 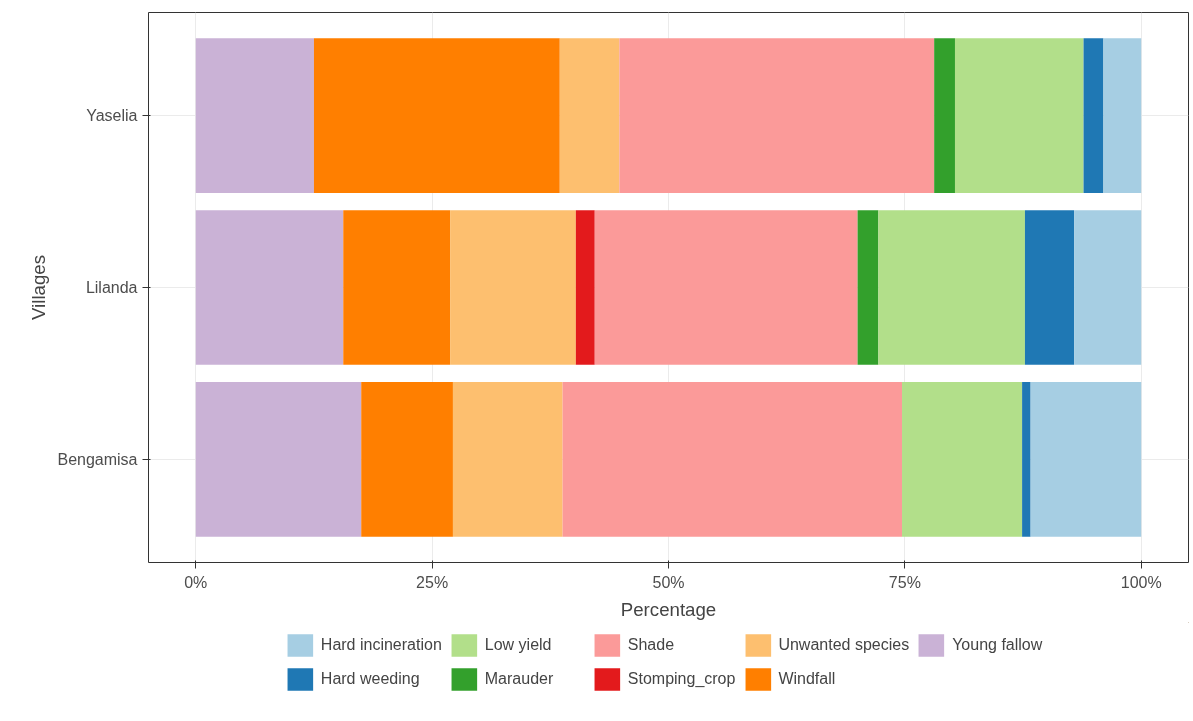 What do you see at coordinates (668, 609) in the screenshot?
I see `x-axis-title: Percentage` at bounding box center [668, 609].